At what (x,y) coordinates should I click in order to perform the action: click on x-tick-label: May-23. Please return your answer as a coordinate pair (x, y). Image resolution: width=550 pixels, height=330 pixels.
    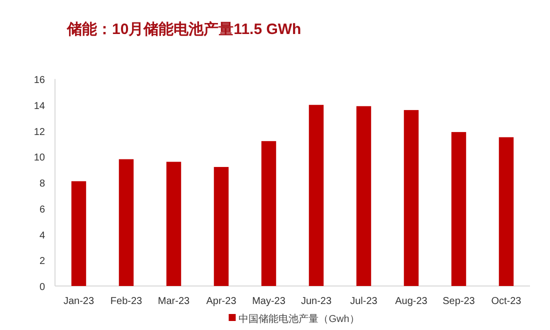
    Looking at the image, I should click on (269, 301).